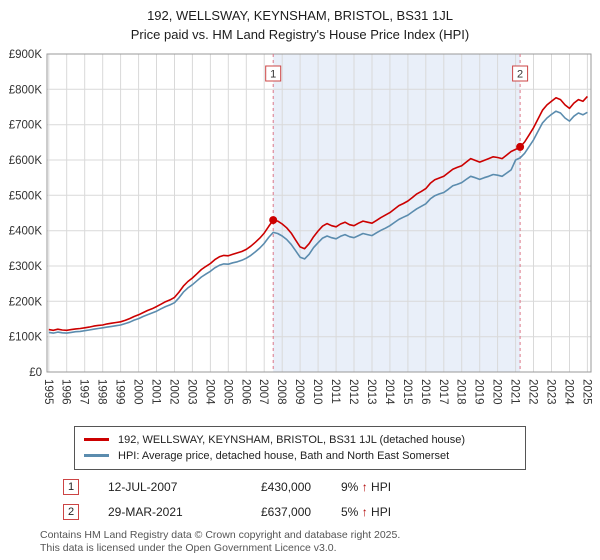 This screenshot has width=600, height=560. What do you see at coordinates (317, 392) in the screenshot?
I see `svg-text: 2010` at bounding box center [317, 392].